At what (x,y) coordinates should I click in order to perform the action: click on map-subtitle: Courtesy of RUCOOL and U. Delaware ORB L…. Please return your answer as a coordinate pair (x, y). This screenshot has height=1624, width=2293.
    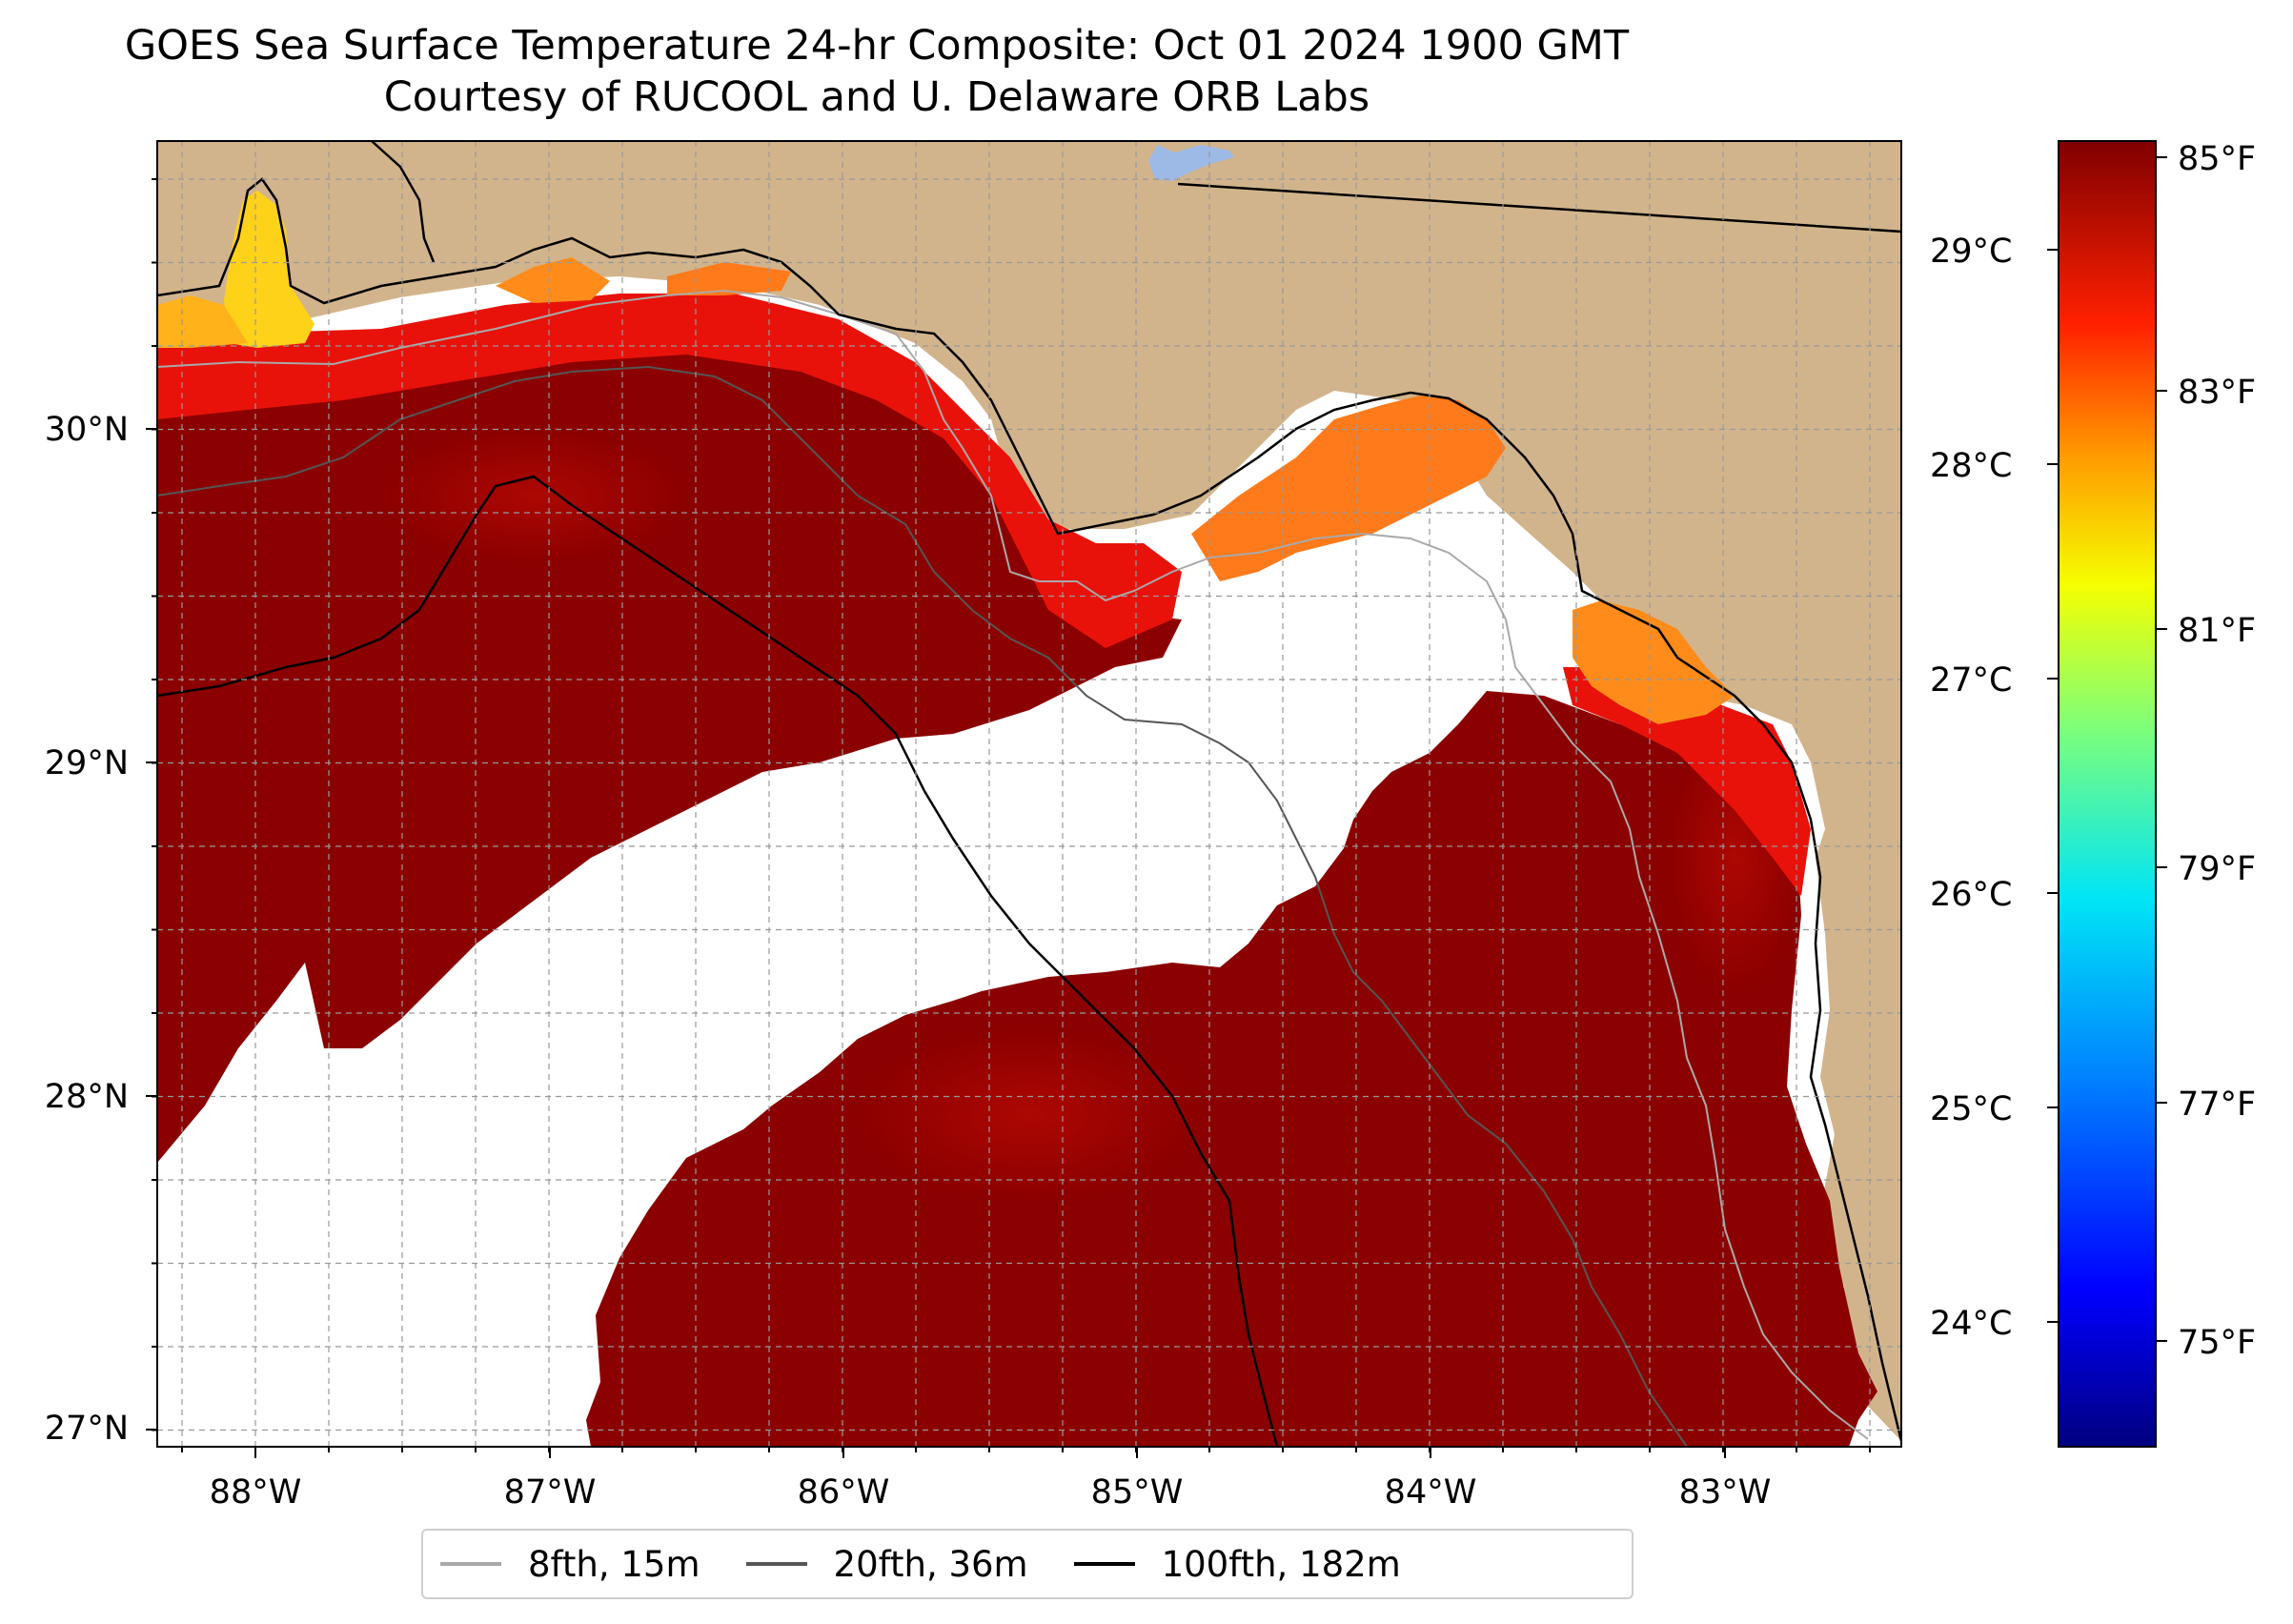
    Looking at the image, I should click on (877, 97).